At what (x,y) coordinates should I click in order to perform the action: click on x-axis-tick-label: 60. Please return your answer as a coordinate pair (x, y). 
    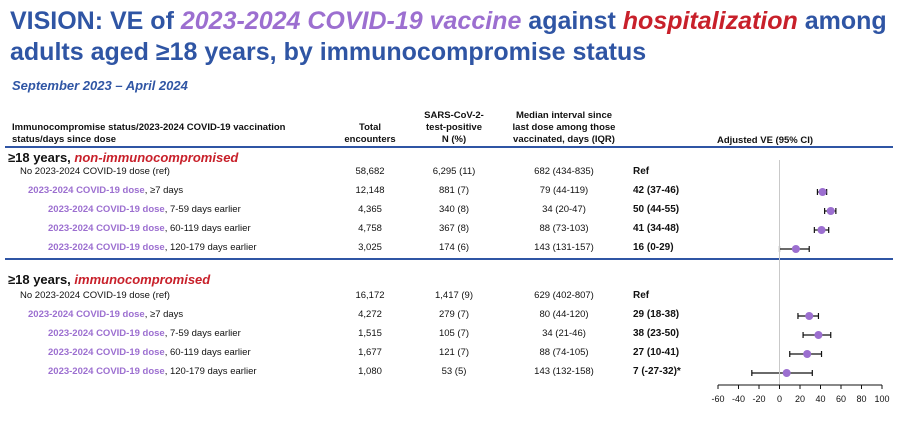
    Looking at the image, I should click on (841, 399).